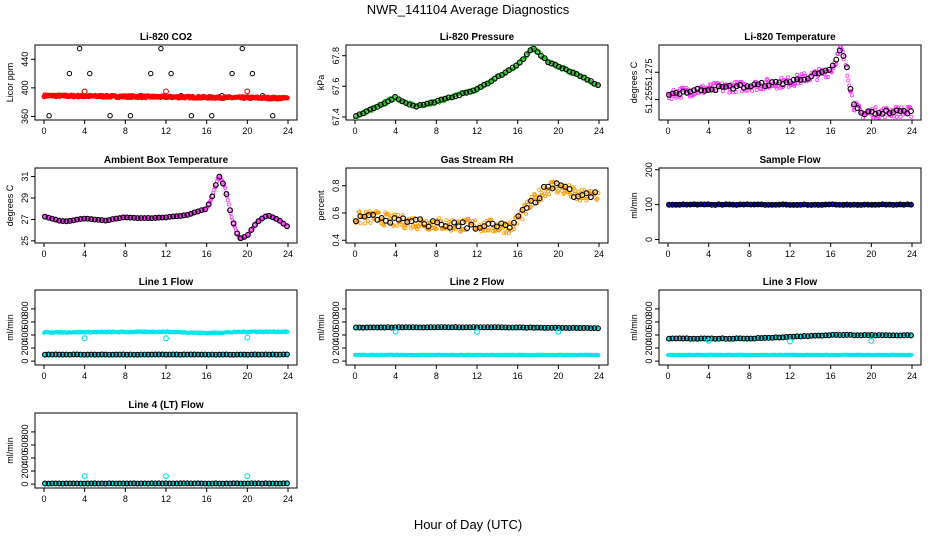 Image resolution: width=936 pixels, height=540 pixels. I want to click on x-tick-label: 0, so click(667, 376).